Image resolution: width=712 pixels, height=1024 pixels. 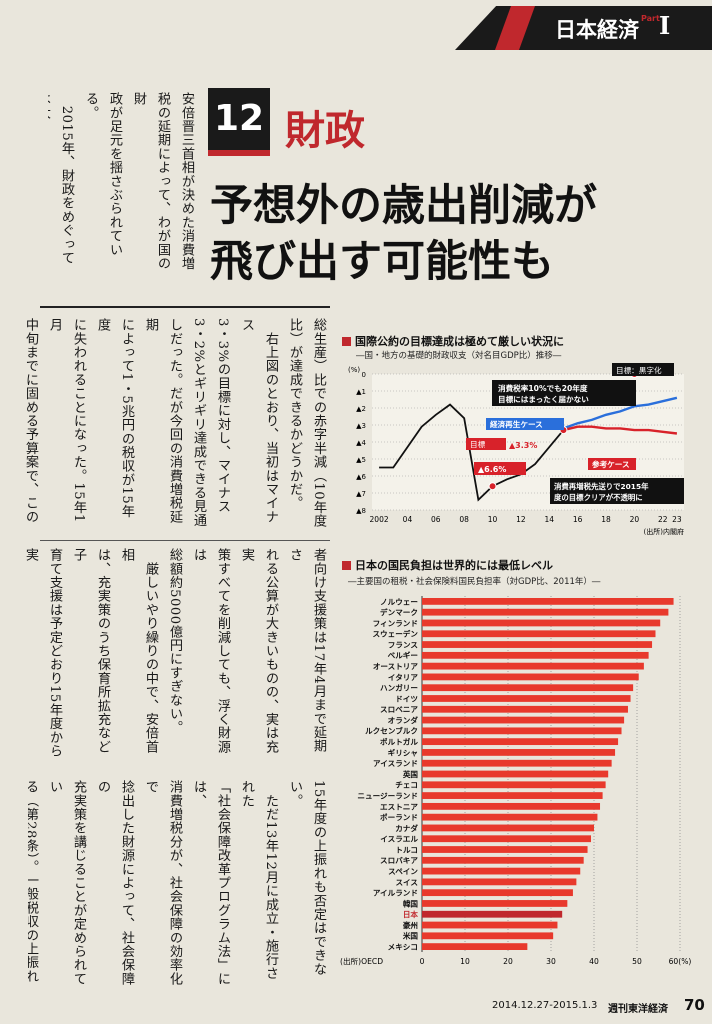 What do you see at coordinates (138, 651) in the screenshot?
I see `text-column: 厳しいやり繰りの中で、安倍首相` at bounding box center [138, 651].